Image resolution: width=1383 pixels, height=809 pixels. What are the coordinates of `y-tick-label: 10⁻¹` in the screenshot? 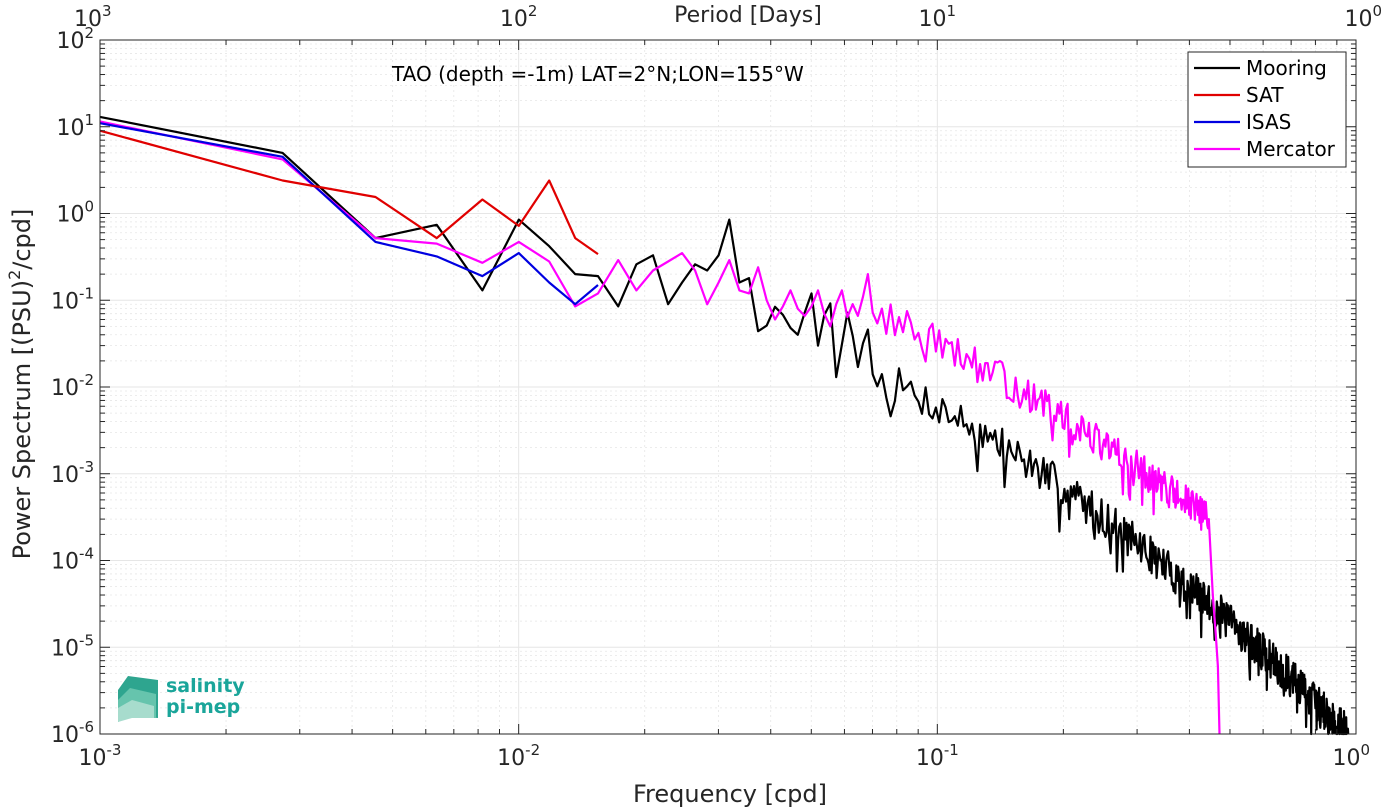 It's located at (72, 299).